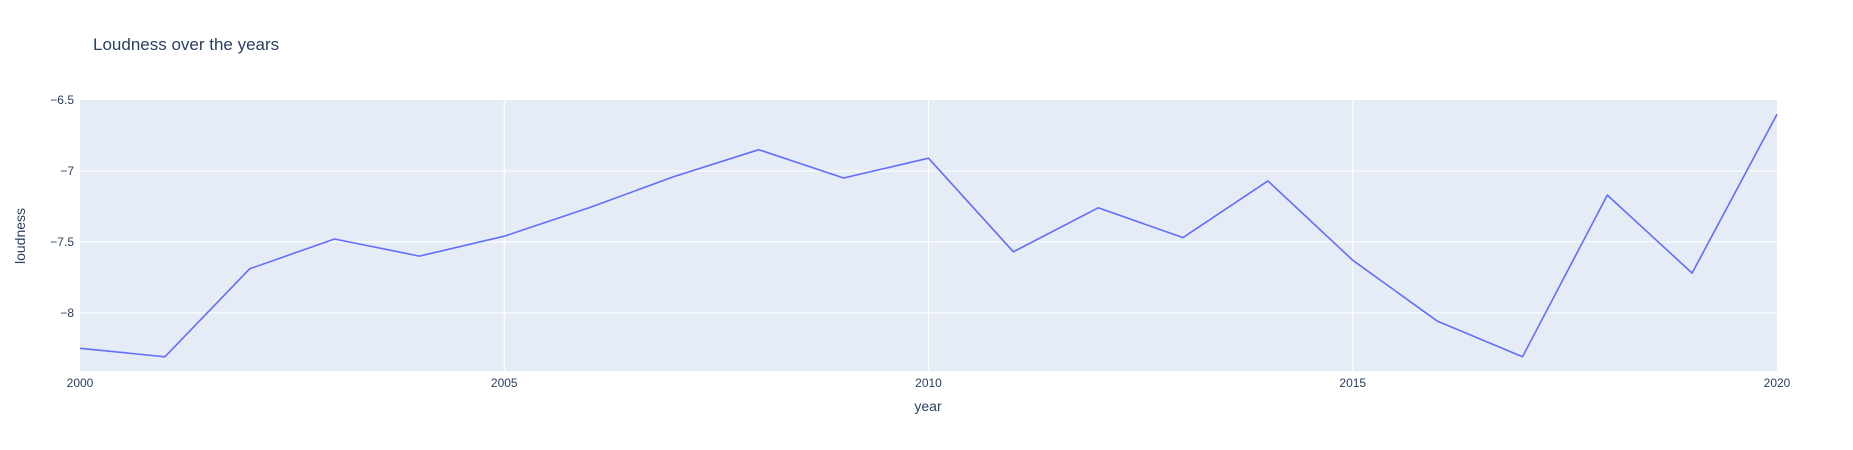  What do you see at coordinates (186, 44) in the screenshot?
I see `chart-title: Loudness over the years` at bounding box center [186, 44].